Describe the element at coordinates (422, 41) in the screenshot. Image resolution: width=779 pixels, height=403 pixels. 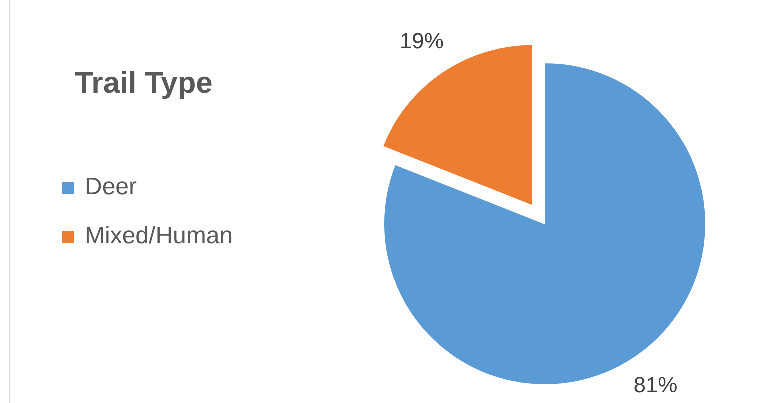
I see `data-label: 19%` at that location.